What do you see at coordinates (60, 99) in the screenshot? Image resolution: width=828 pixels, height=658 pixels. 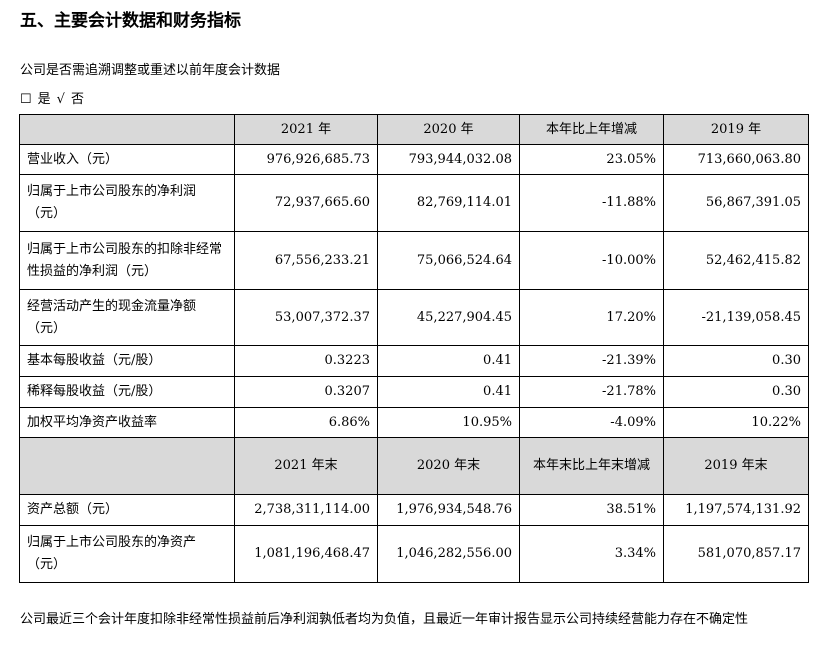 I see `checkmark-icon: √` at bounding box center [60, 99].